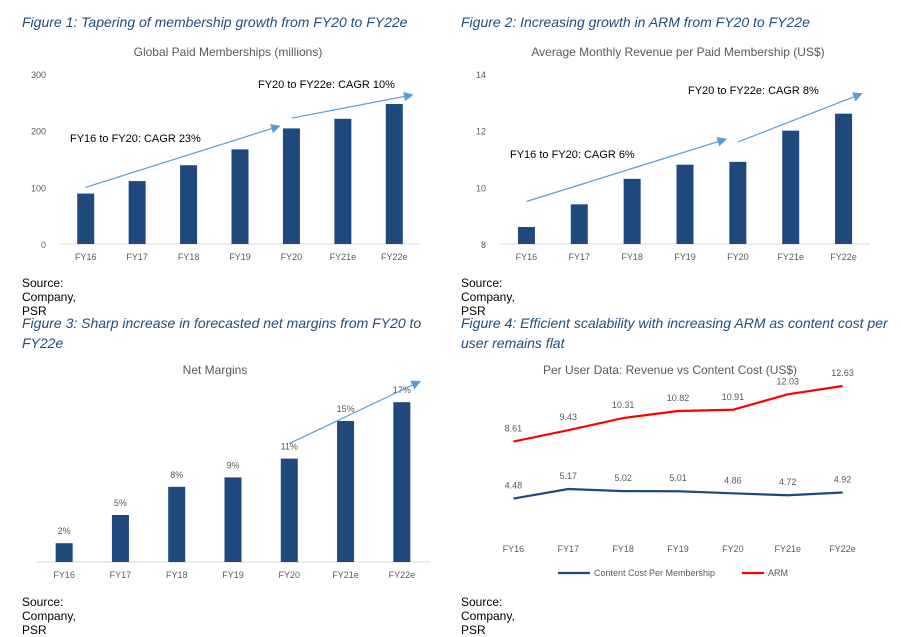 The width and height of the screenshot is (901, 637). Describe the element at coordinates (481, 75) in the screenshot. I see `y-tick-label: 14` at that location.